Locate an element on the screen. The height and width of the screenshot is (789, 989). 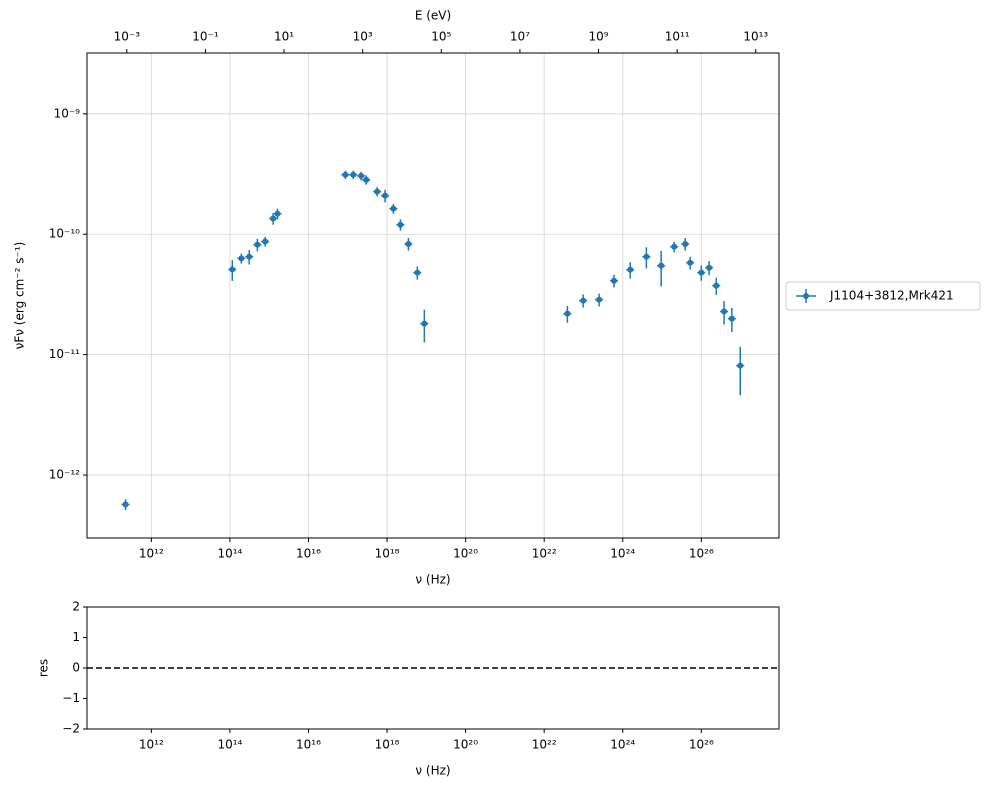
x2-tick-label: 10¹³ is located at coordinates (755, 37).